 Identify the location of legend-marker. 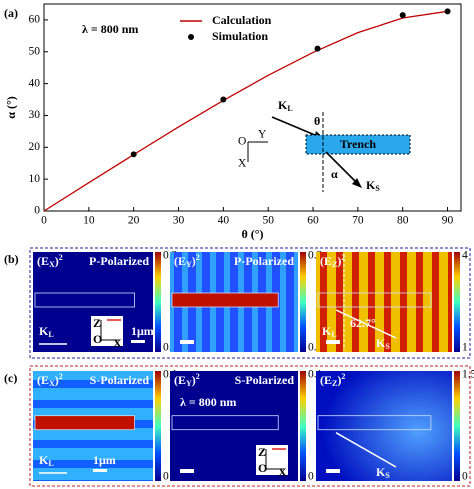
(191, 37).